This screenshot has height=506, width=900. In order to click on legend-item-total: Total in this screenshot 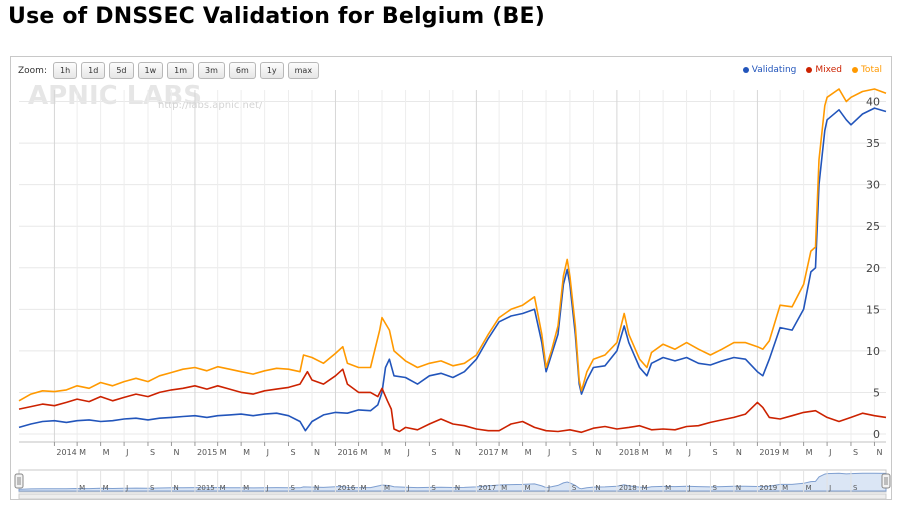, I will do `click(866, 70)`.